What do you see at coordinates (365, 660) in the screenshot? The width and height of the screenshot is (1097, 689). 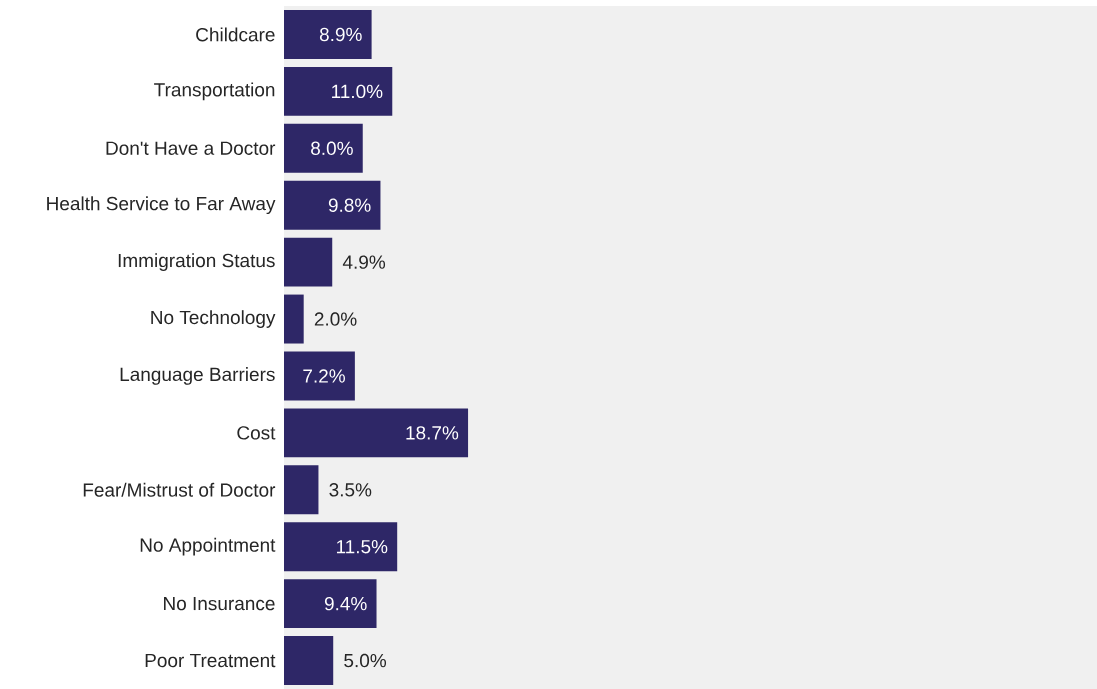 I see `data-label: 5.0%` at bounding box center [365, 660].